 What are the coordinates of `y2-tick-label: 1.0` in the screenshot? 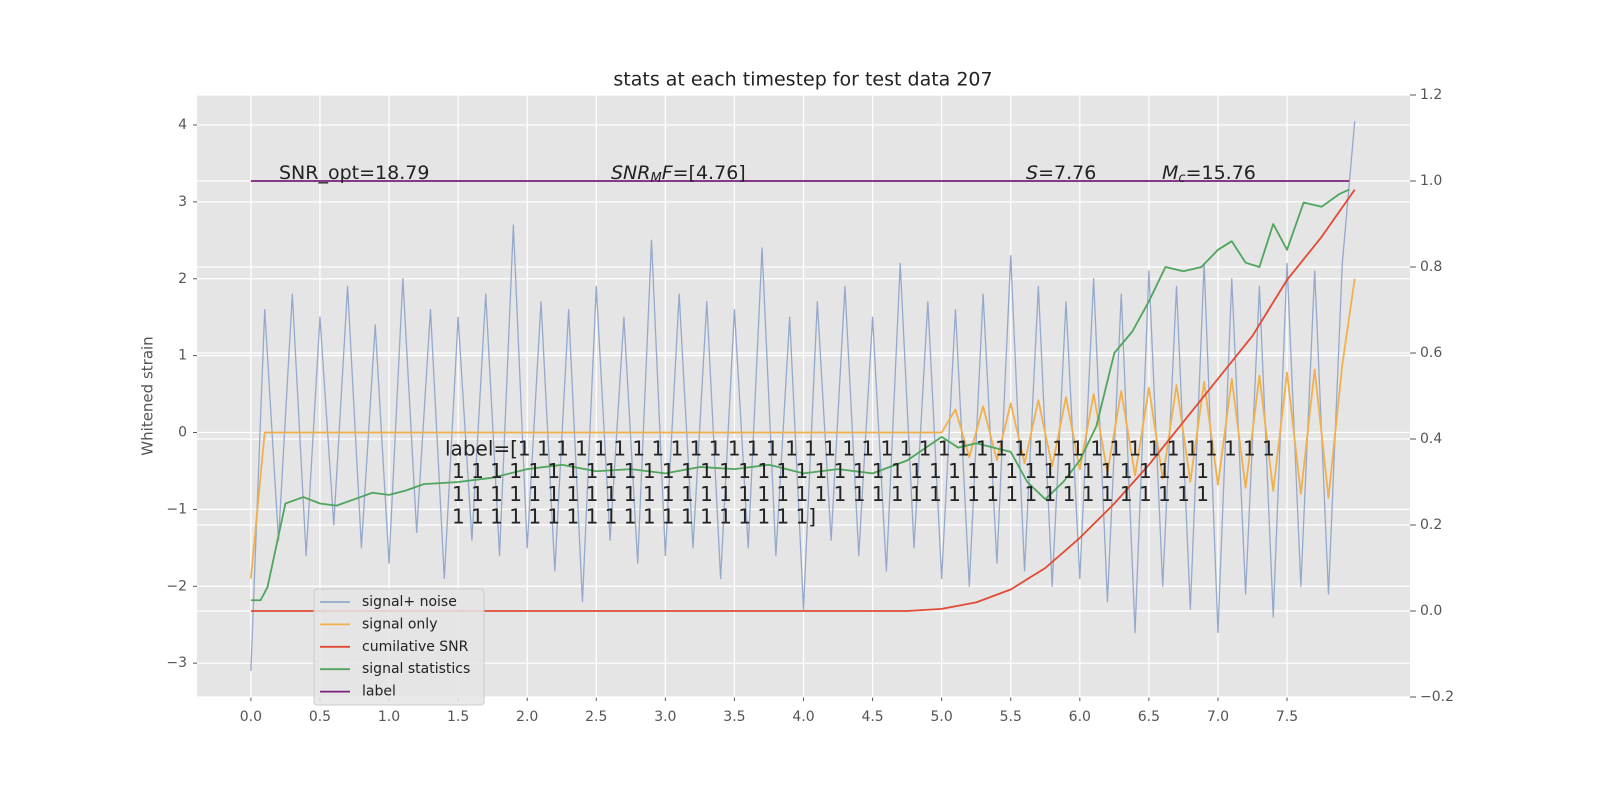 It's located at (1431, 181).